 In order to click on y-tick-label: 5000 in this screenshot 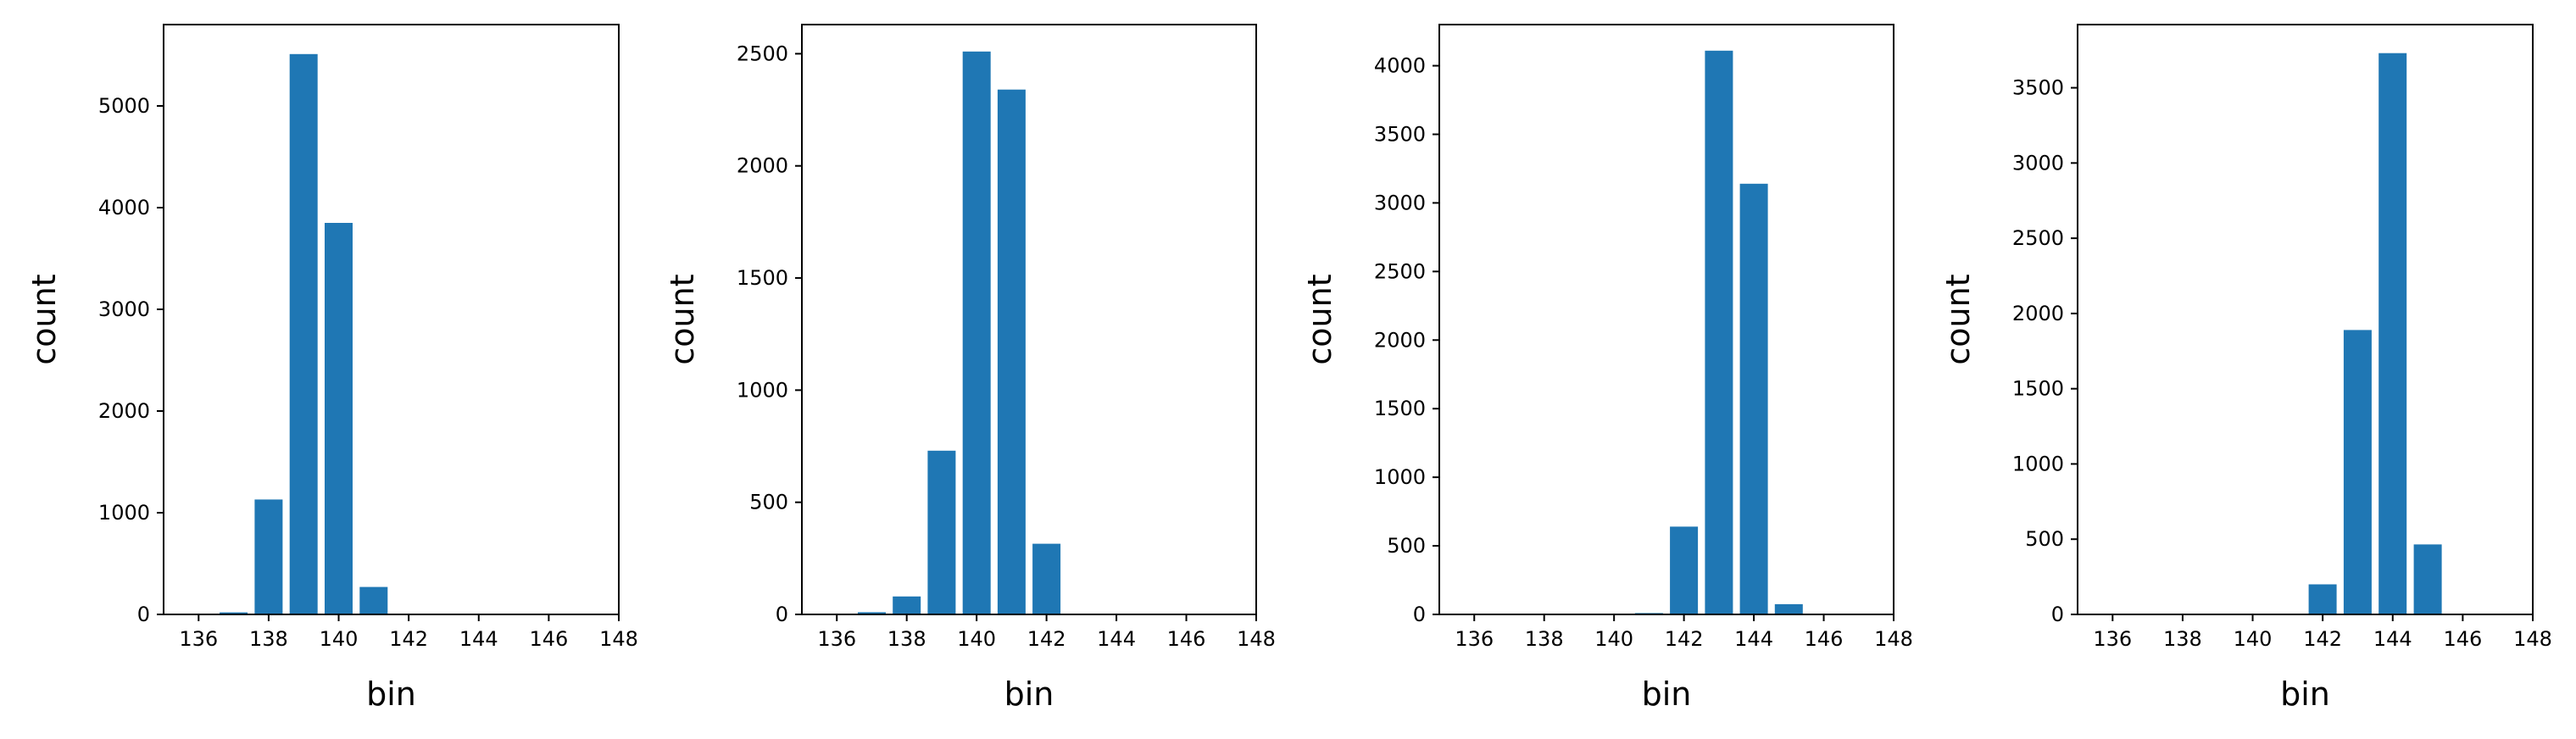, I will do `click(124, 106)`.